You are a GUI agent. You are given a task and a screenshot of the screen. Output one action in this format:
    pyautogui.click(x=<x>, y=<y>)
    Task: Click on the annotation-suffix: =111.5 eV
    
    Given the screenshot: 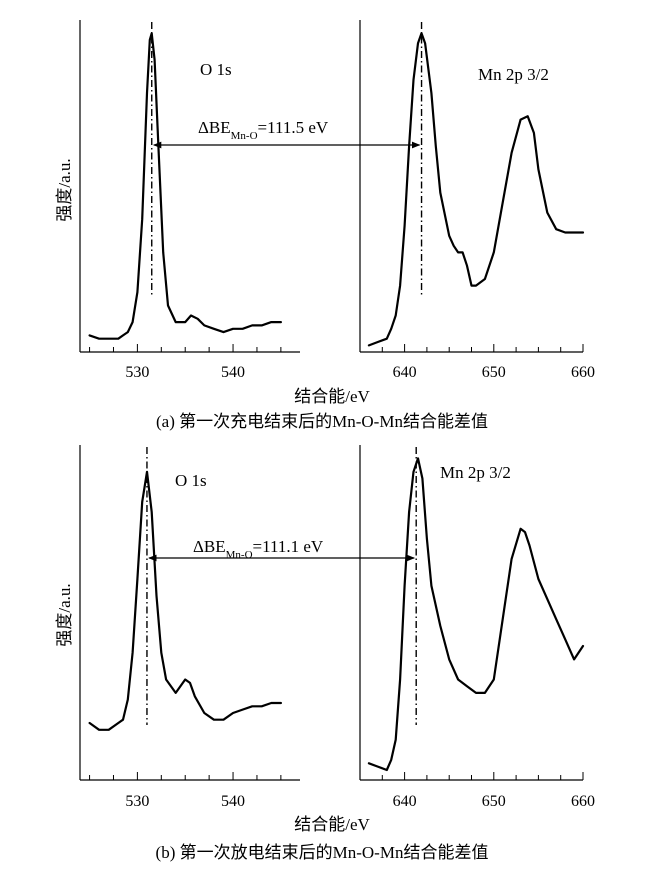 What is the action you would take?
    pyautogui.click(x=293, y=127)
    